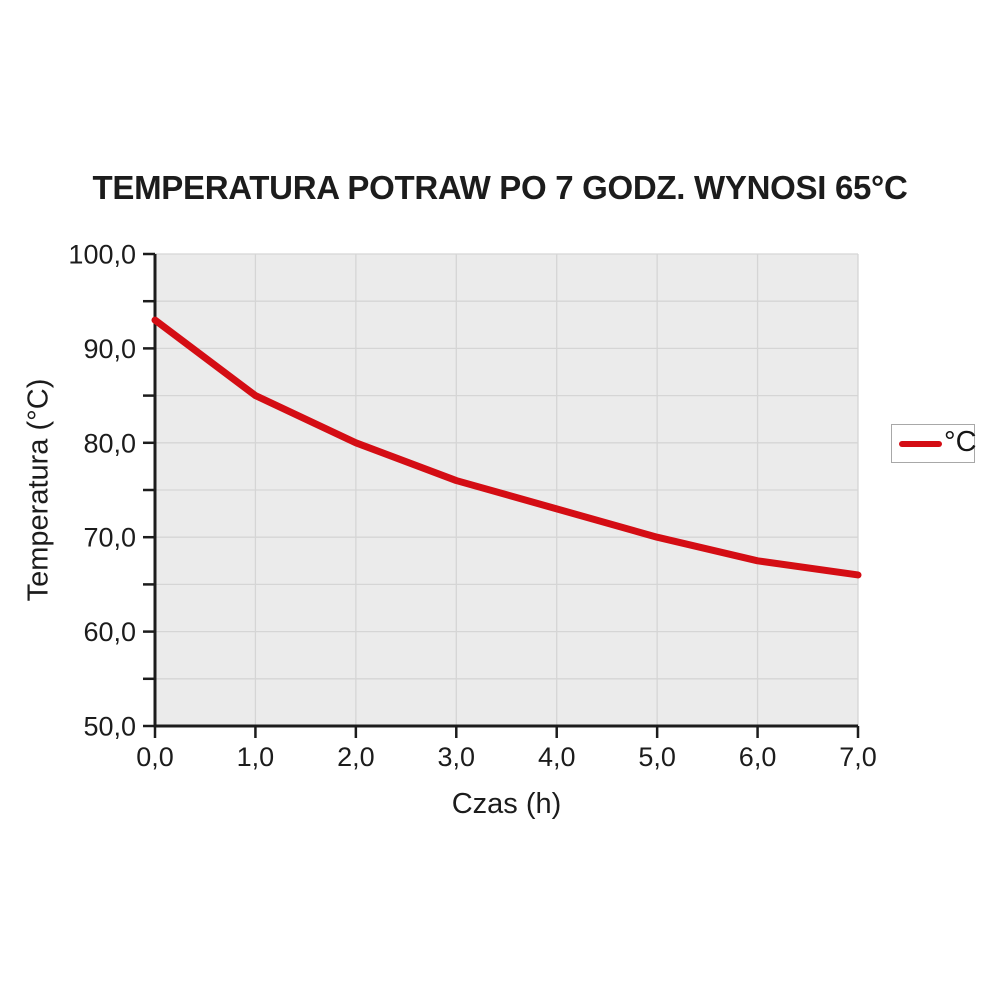 The image size is (1000, 1000). Describe the element at coordinates (858, 757) in the screenshot. I see `x-tick-label: 7,0` at that location.